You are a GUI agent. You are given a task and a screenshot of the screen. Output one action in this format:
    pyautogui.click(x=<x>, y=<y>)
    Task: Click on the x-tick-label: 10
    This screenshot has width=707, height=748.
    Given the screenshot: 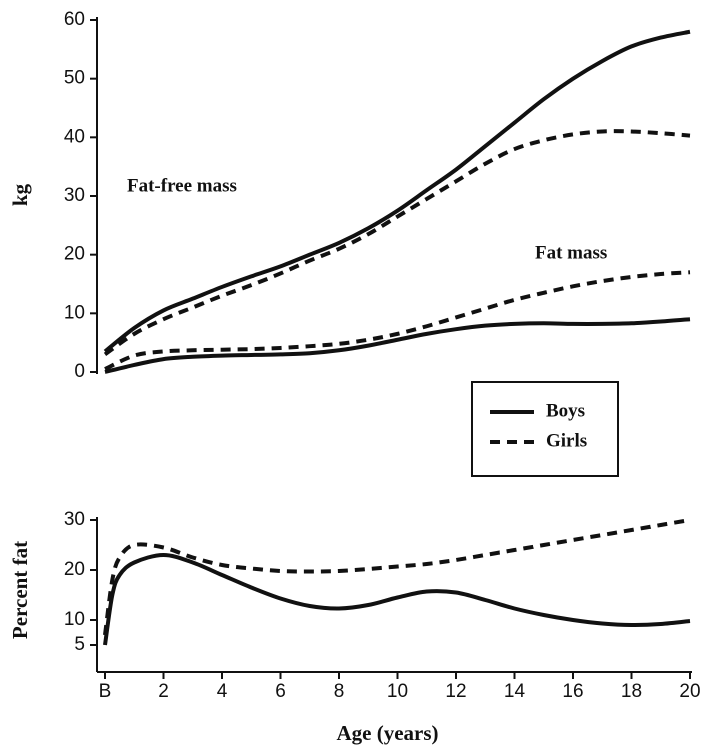 What is the action you would take?
    pyautogui.click(x=397, y=691)
    